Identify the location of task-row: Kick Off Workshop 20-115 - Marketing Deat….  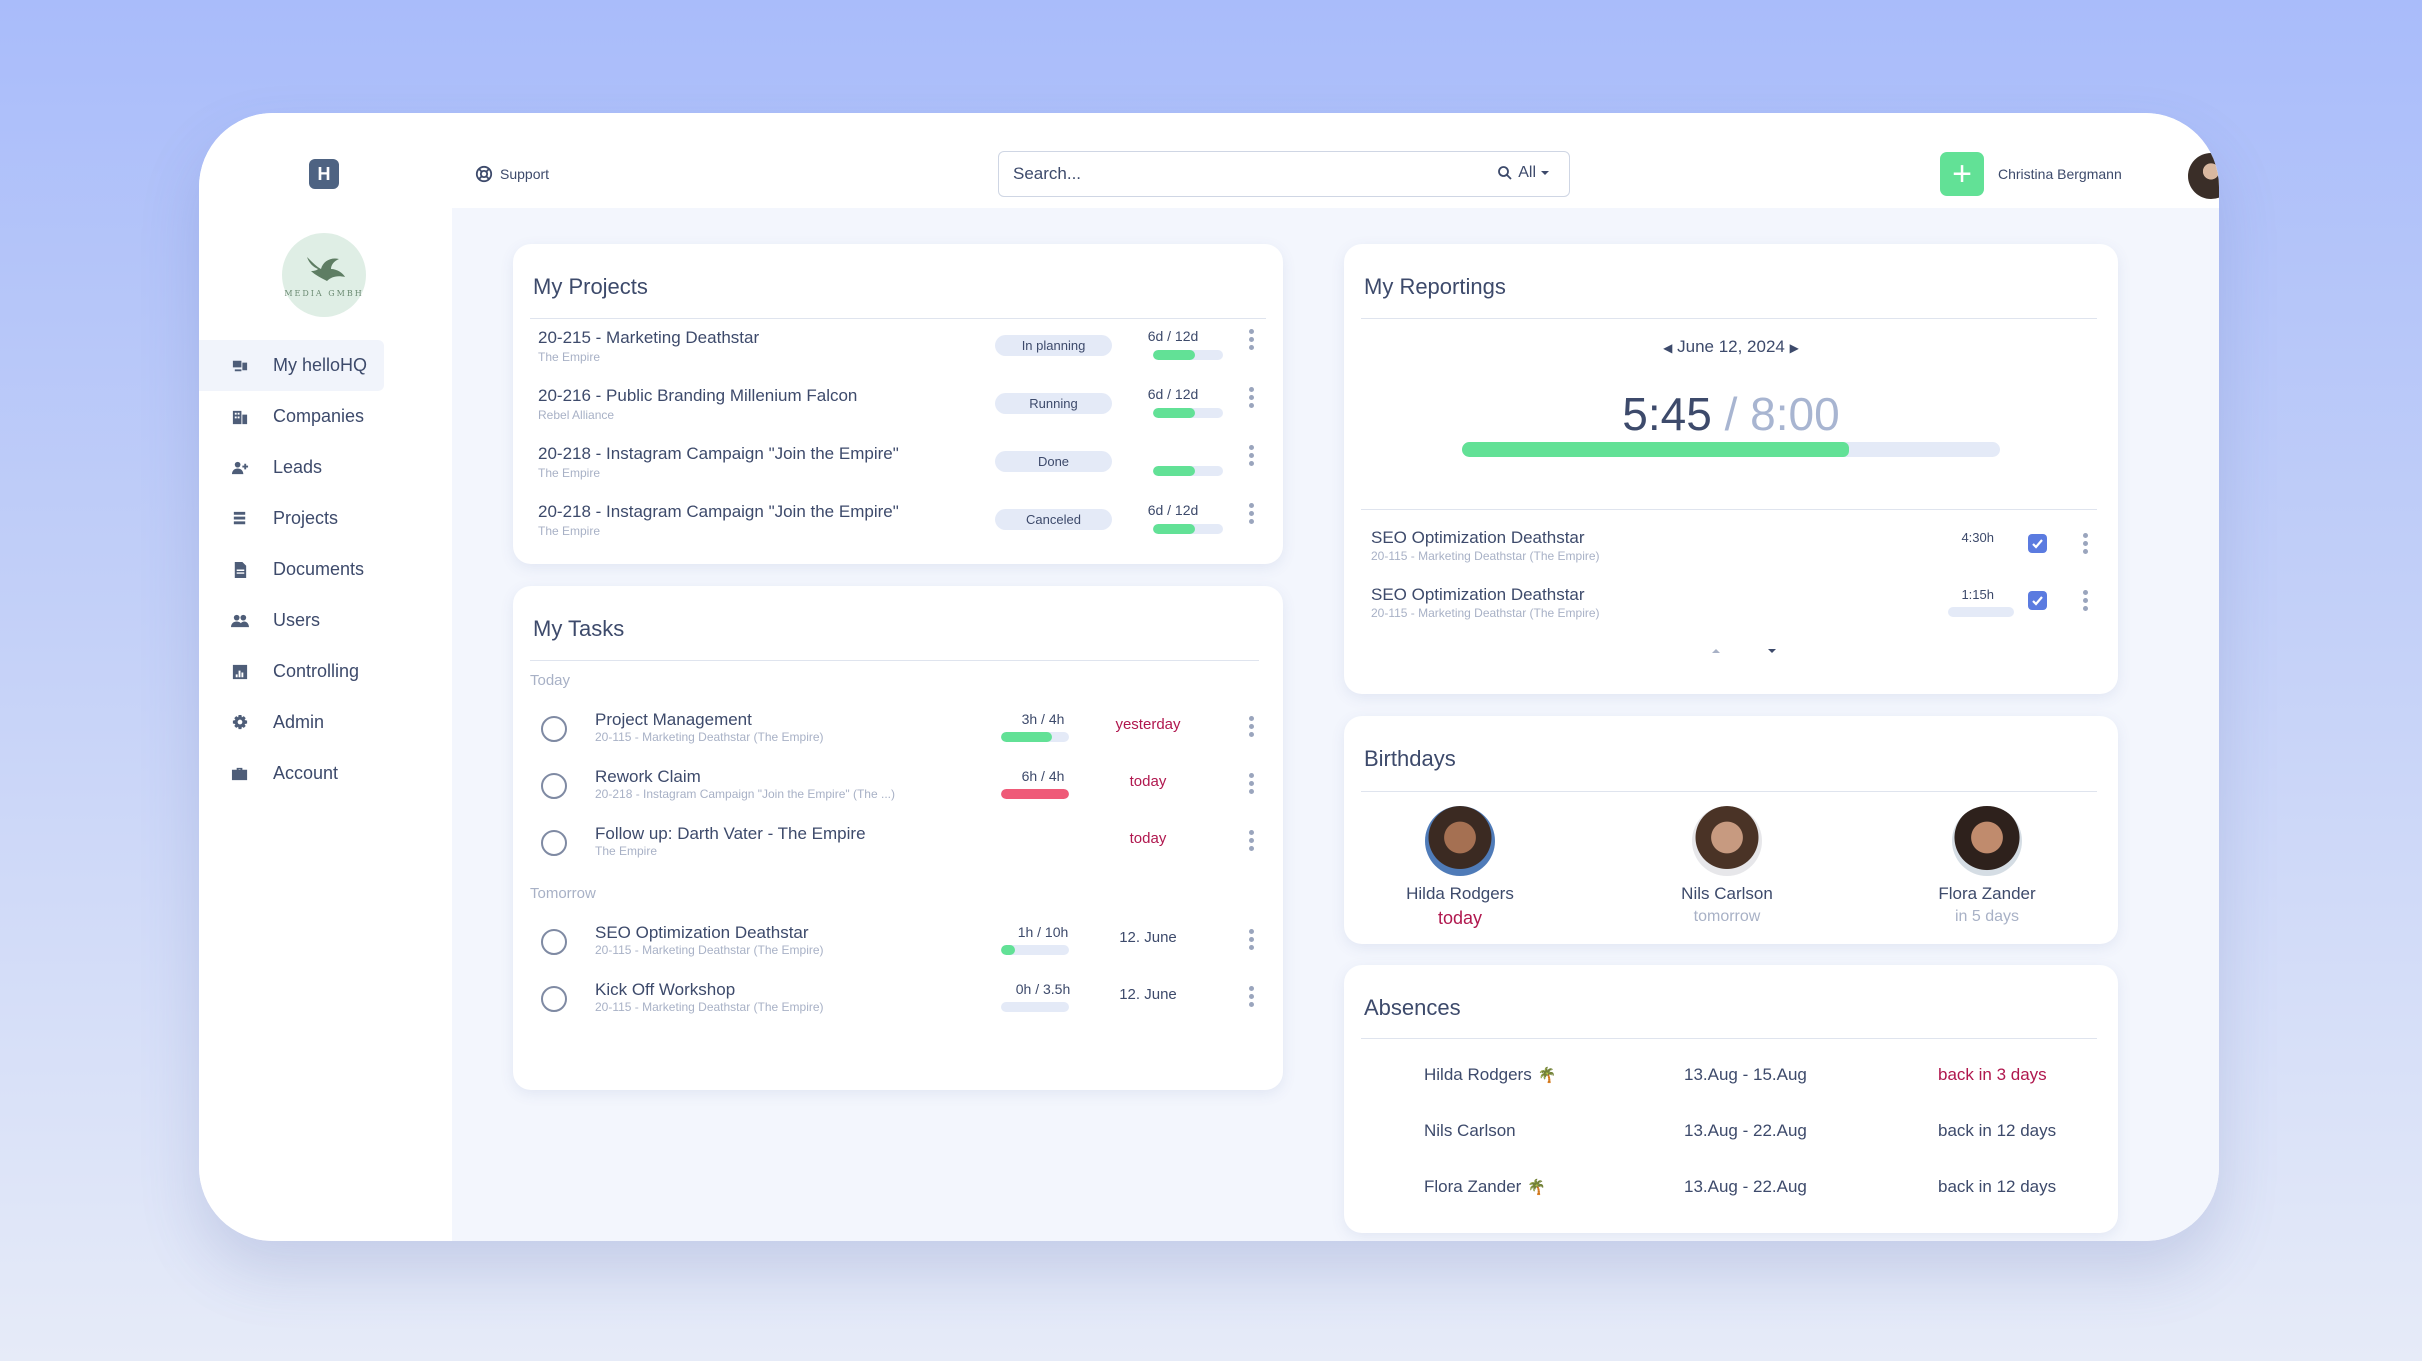
(898, 1008).